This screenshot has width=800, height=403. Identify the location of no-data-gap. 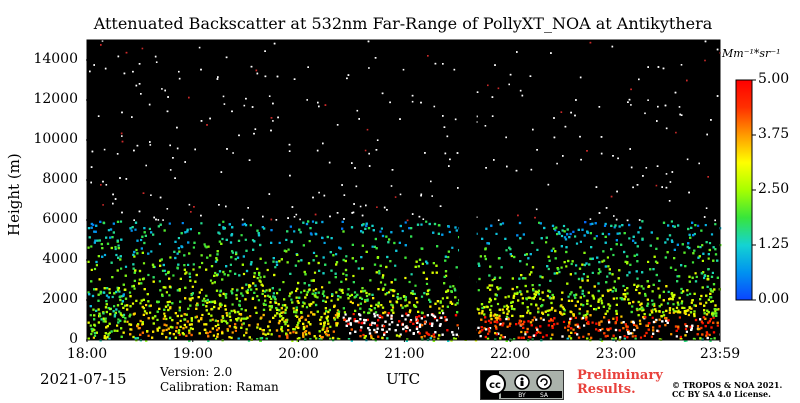
(468, 190).